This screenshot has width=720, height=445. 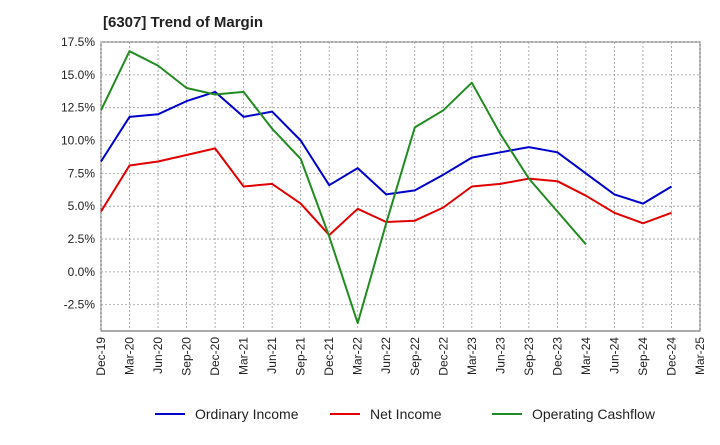 What do you see at coordinates (406, 414) in the screenshot?
I see `legend-label: Net Income` at bounding box center [406, 414].